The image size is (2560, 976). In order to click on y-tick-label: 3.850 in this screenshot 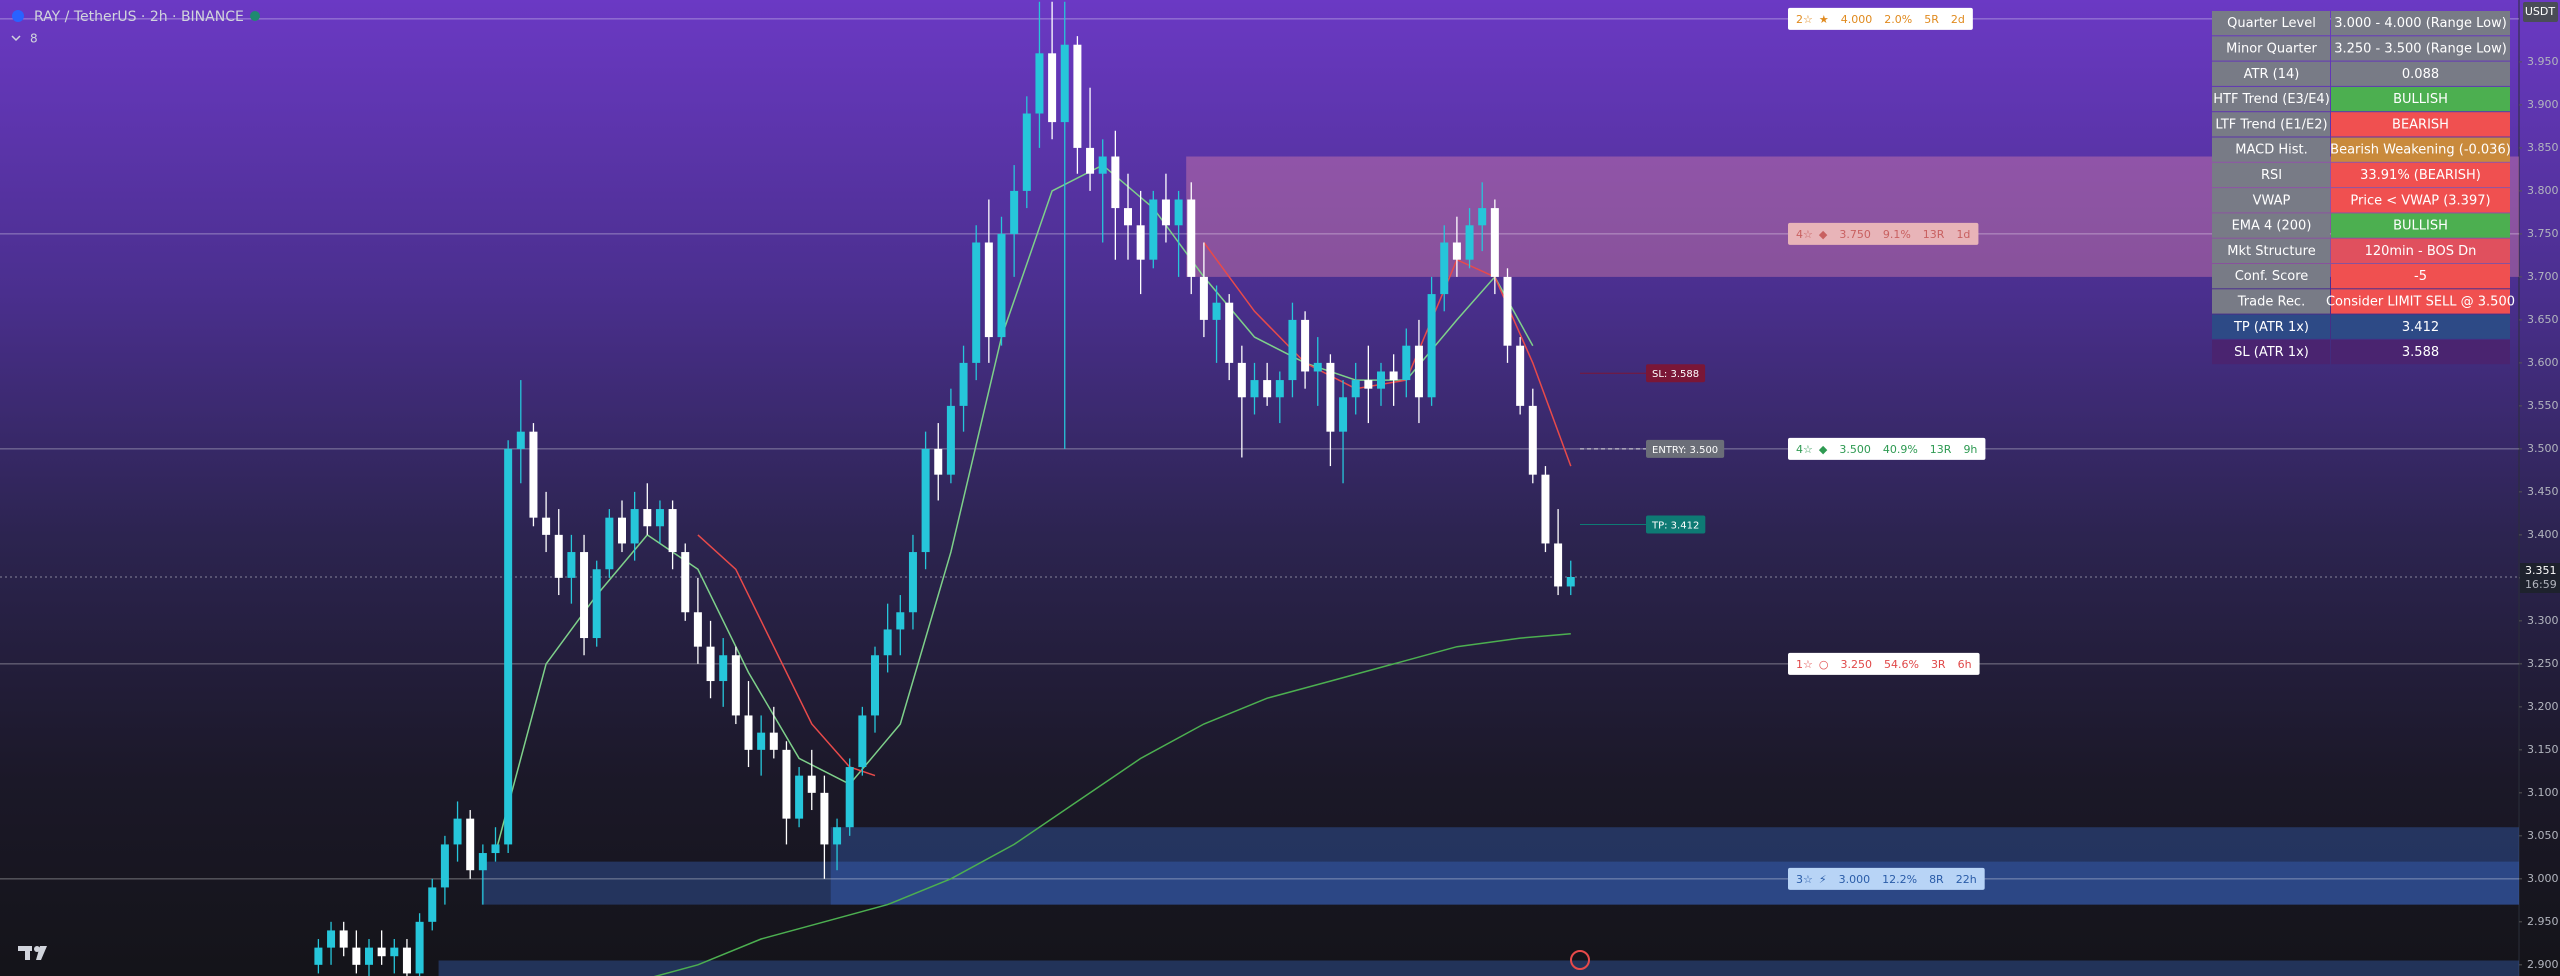, I will do `click(2543, 147)`.